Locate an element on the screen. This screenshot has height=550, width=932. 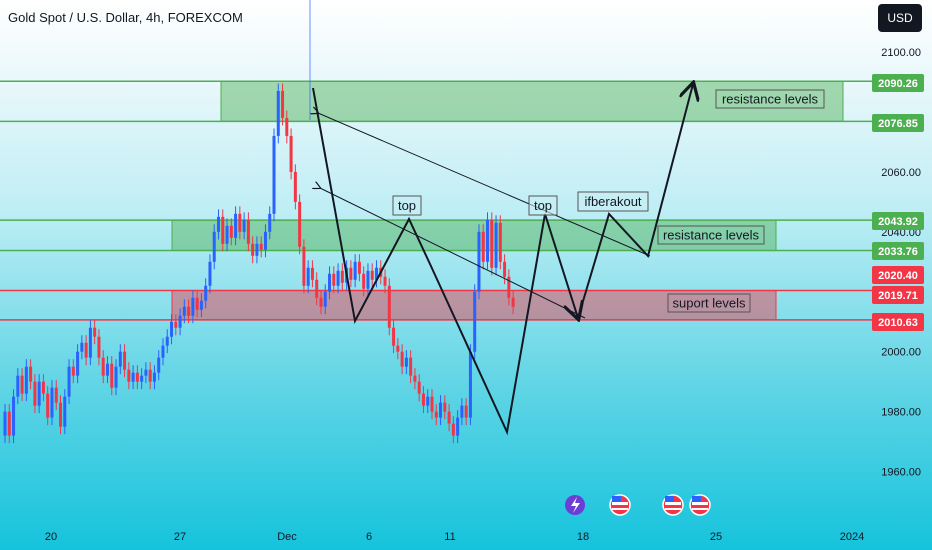
chart-title: Gold Spot / U.S. Dollar, 4h, FOREXCOM is located at coordinates (125, 17).